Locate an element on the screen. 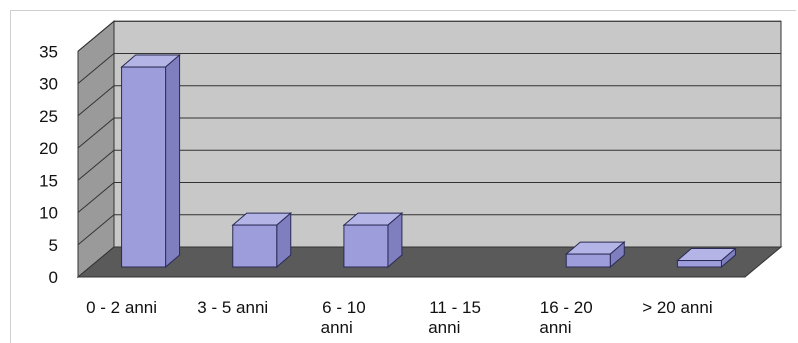 This screenshot has height=343, width=798. y-tick-label: 5 is located at coordinates (53, 245).